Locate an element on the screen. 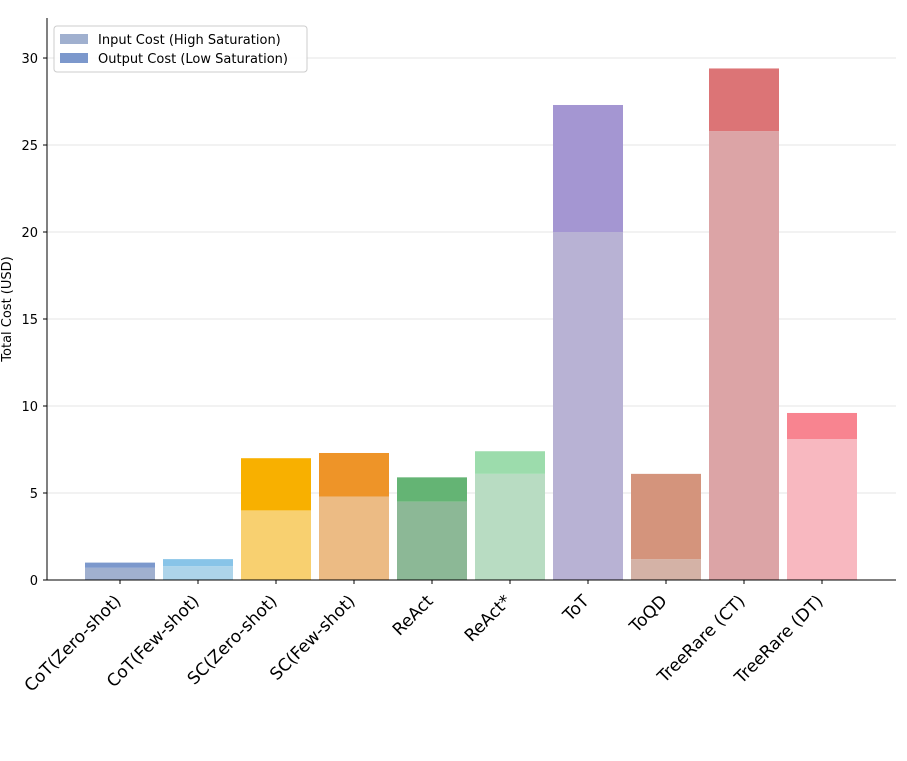 The image size is (907, 761). y-tick-label: 20 is located at coordinates (29, 233).